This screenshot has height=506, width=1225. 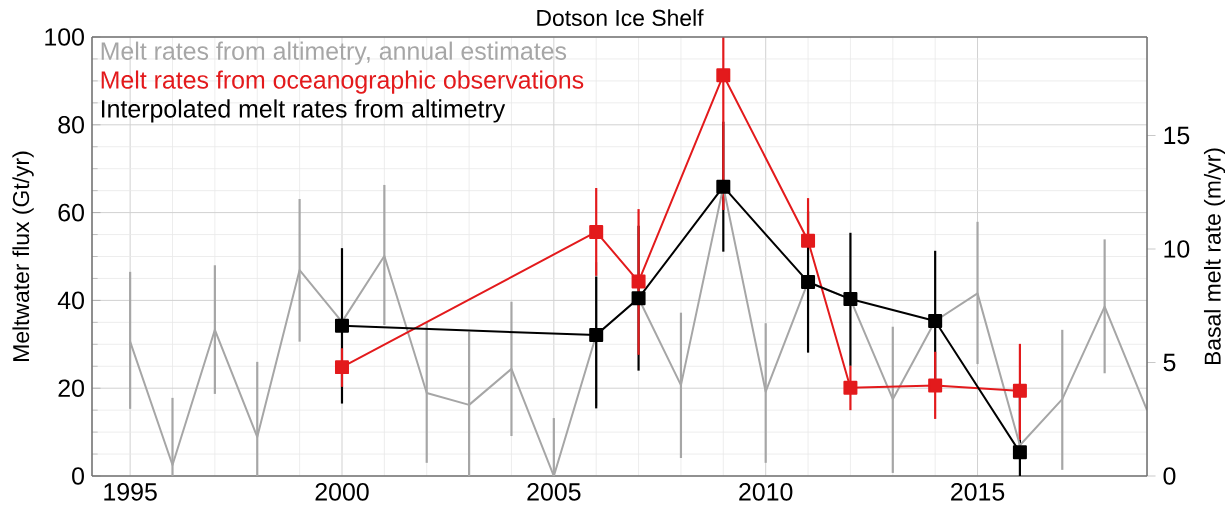 What do you see at coordinates (620, 17) in the screenshot?
I see `chart-title: Dotson Ice Shelf` at bounding box center [620, 17].